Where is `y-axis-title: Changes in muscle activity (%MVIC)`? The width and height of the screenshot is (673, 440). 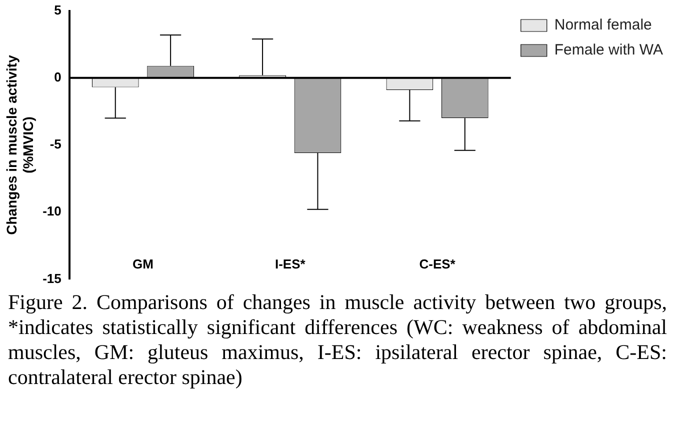 y-axis-title: Changes in muscle activity (%MVIC) is located at coordinates (19, 144).